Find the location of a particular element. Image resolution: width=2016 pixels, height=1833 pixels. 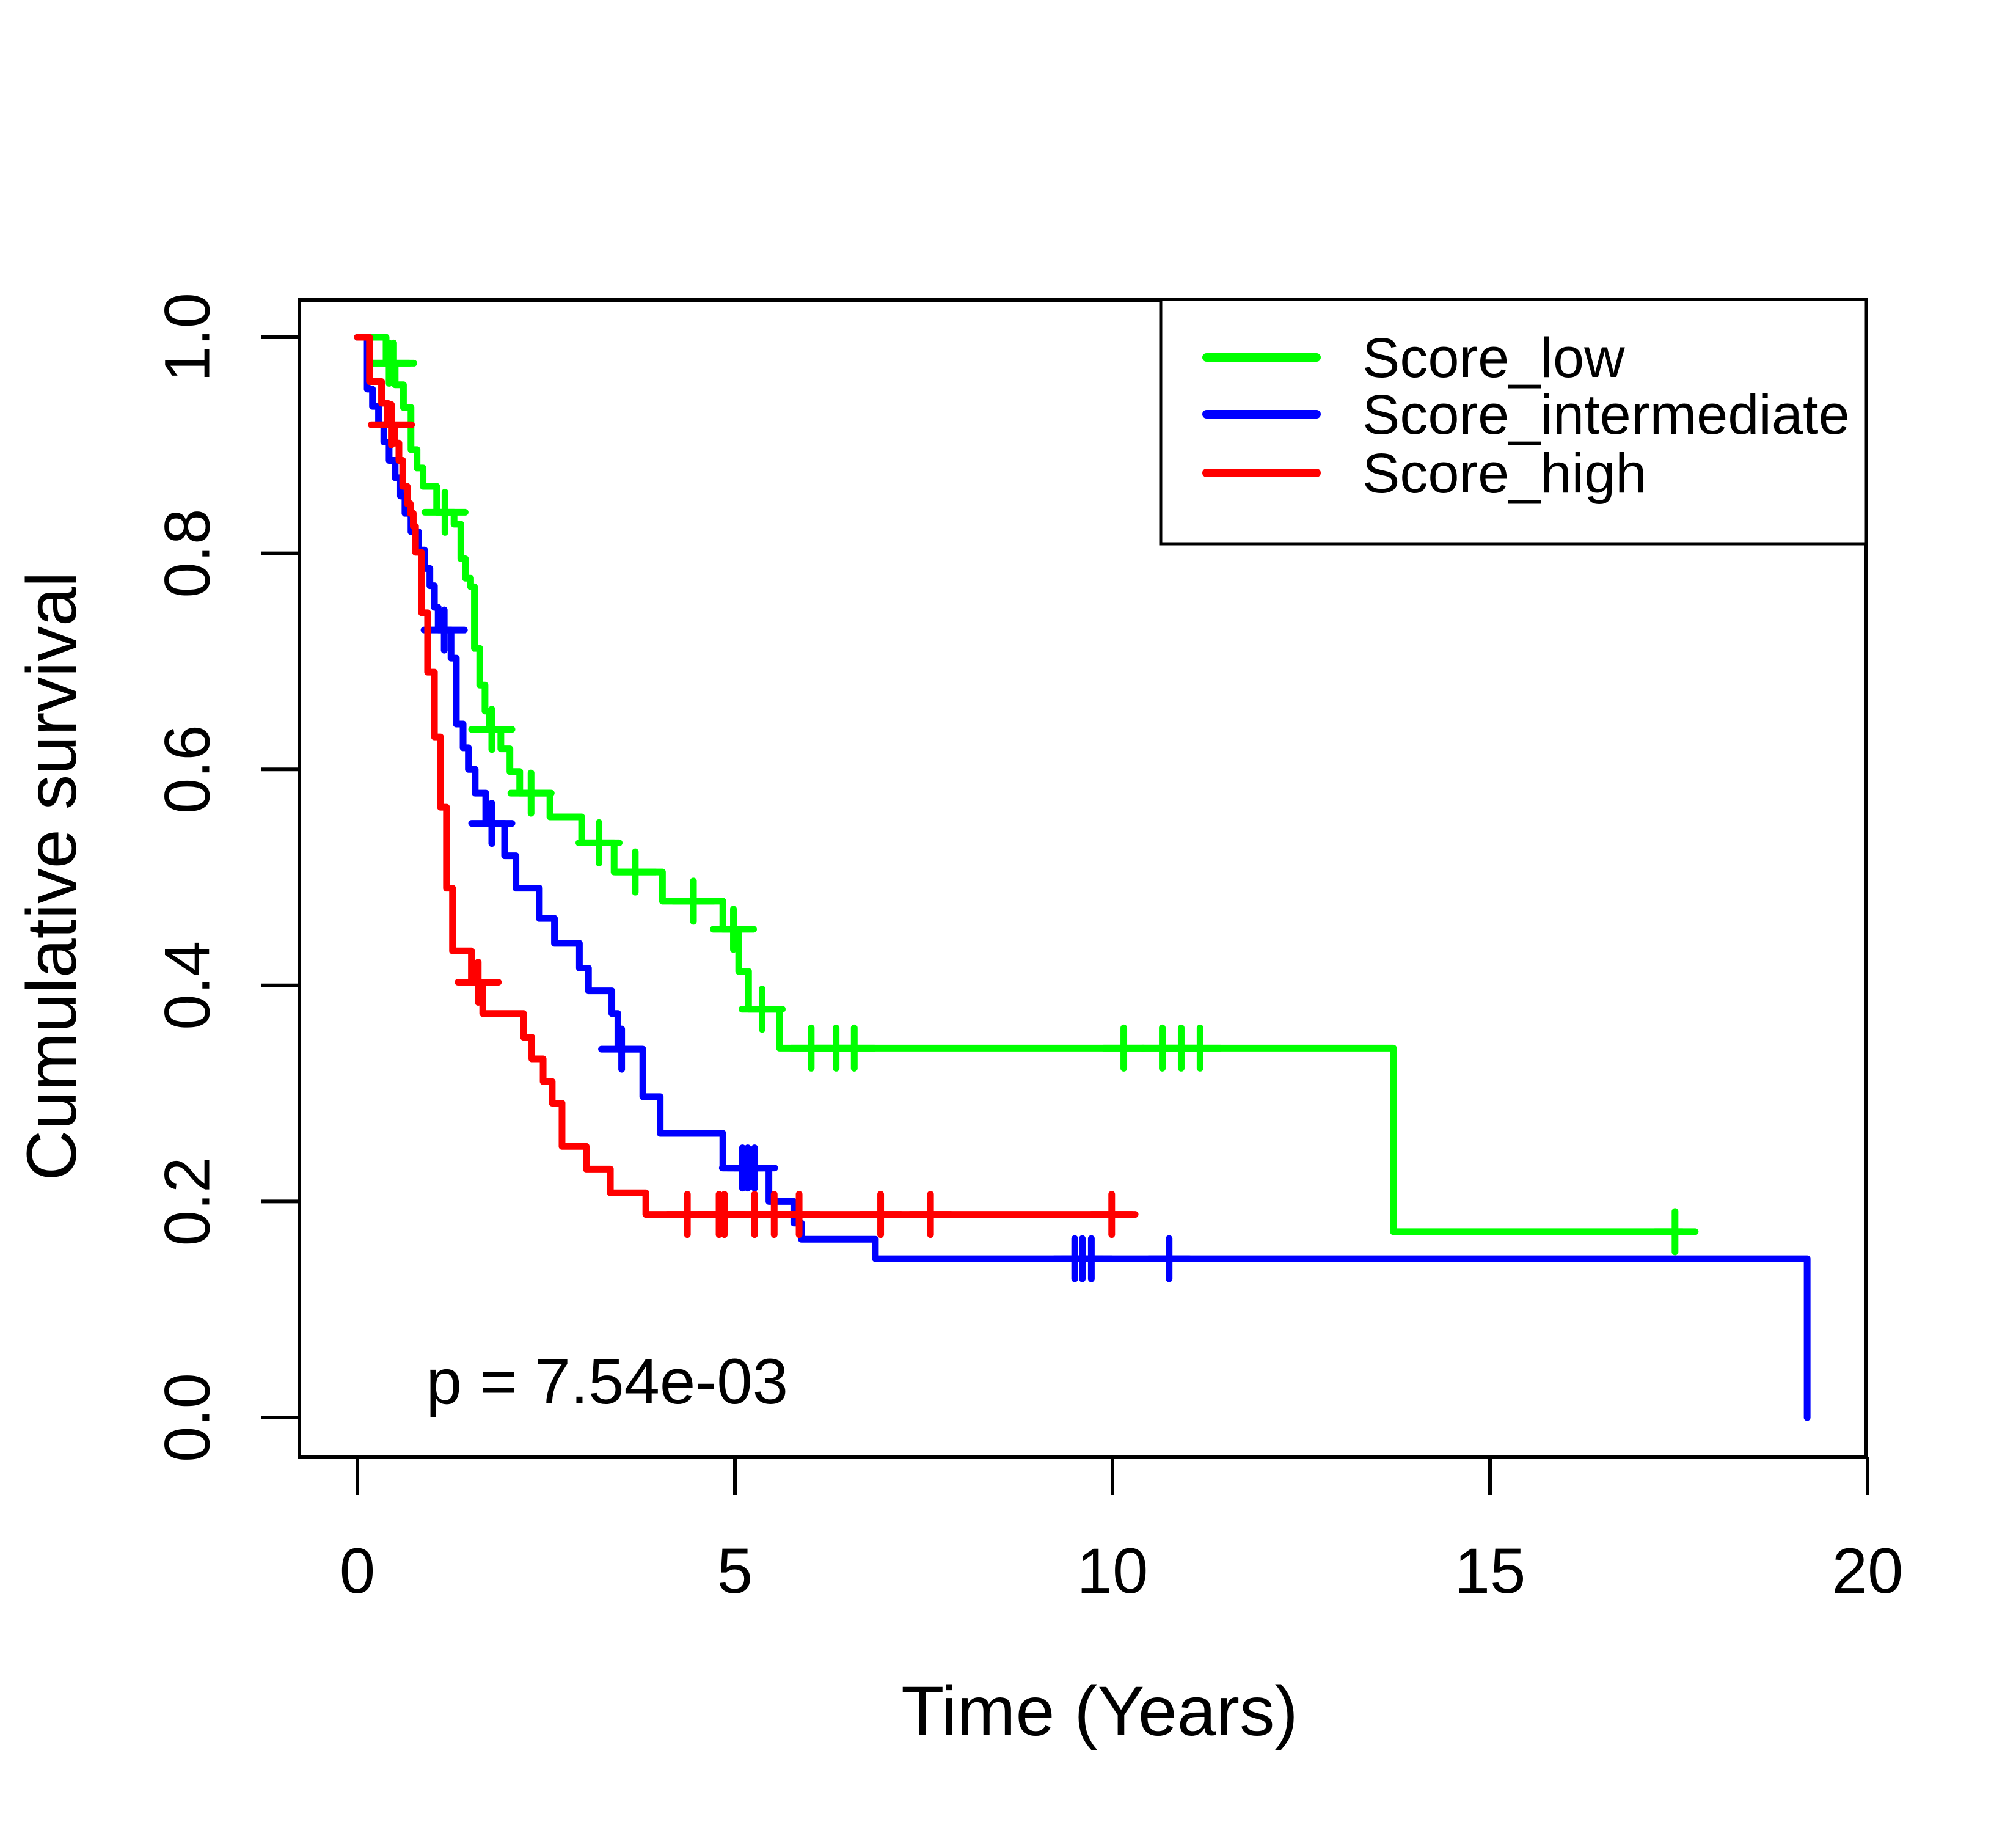

legend-item-score-intermediate: Score_intermediate is located at coordinates (1526, 415).